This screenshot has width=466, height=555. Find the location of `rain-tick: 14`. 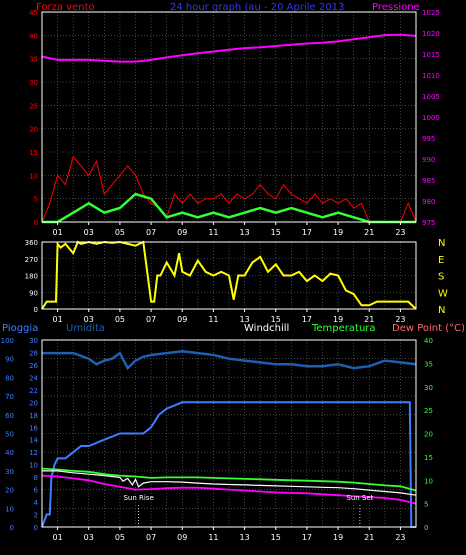

rain-tick: 14 is located at coordinates (33, 441).